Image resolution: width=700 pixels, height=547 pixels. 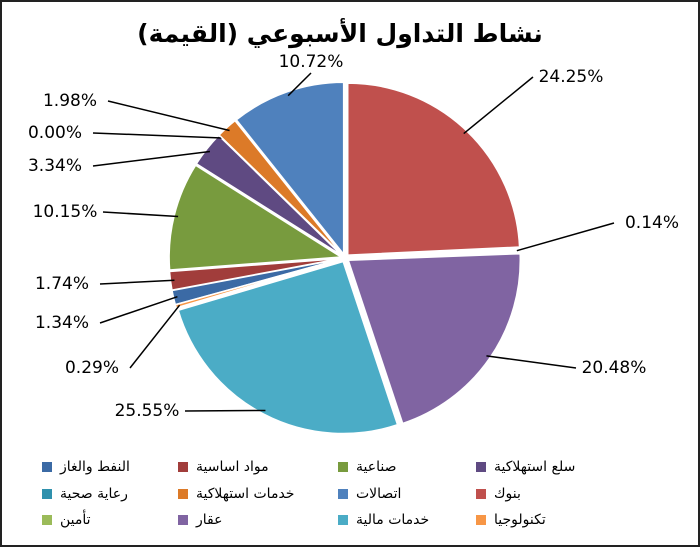 I want to click on data-label: 24.25%, so click(x=571, y=77).